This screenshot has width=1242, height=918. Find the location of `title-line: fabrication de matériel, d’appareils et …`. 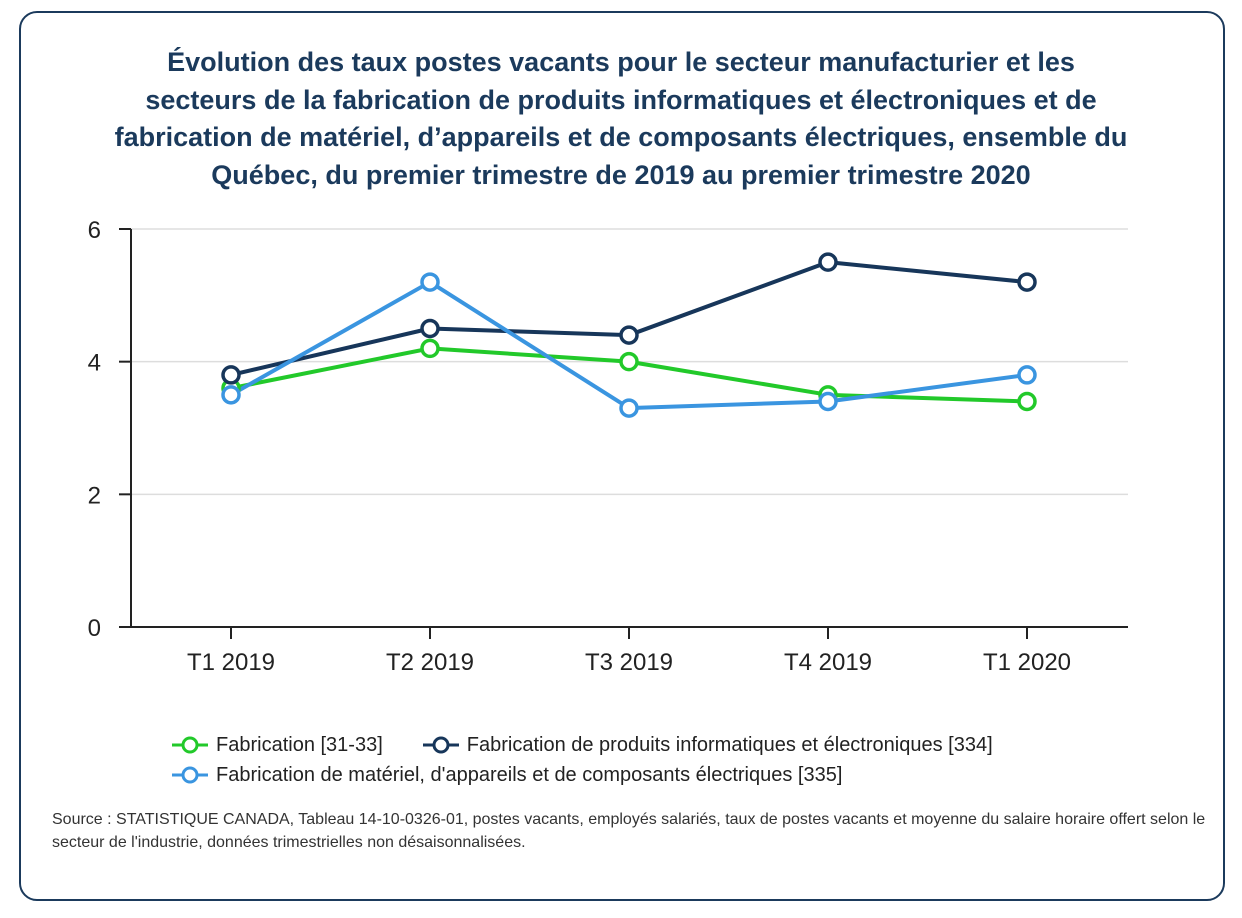

title-line: fabrication de matériel, d’appareils et … is located at coordinates (621, 137).